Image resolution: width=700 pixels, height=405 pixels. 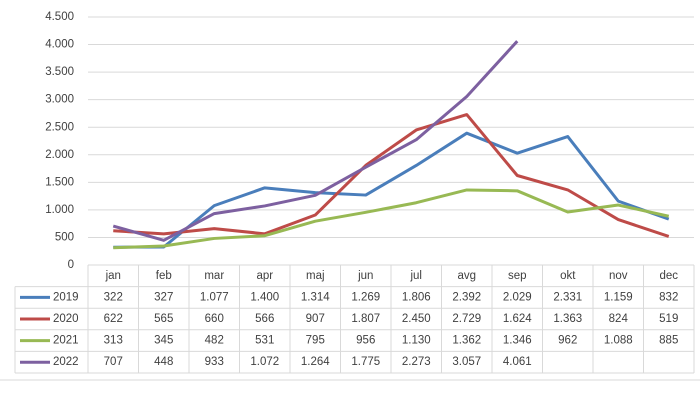 What do you see at coordinates (415, 276) in the screenshot?
I see `x-tick-label: jul` at bounding box center [415, 276].